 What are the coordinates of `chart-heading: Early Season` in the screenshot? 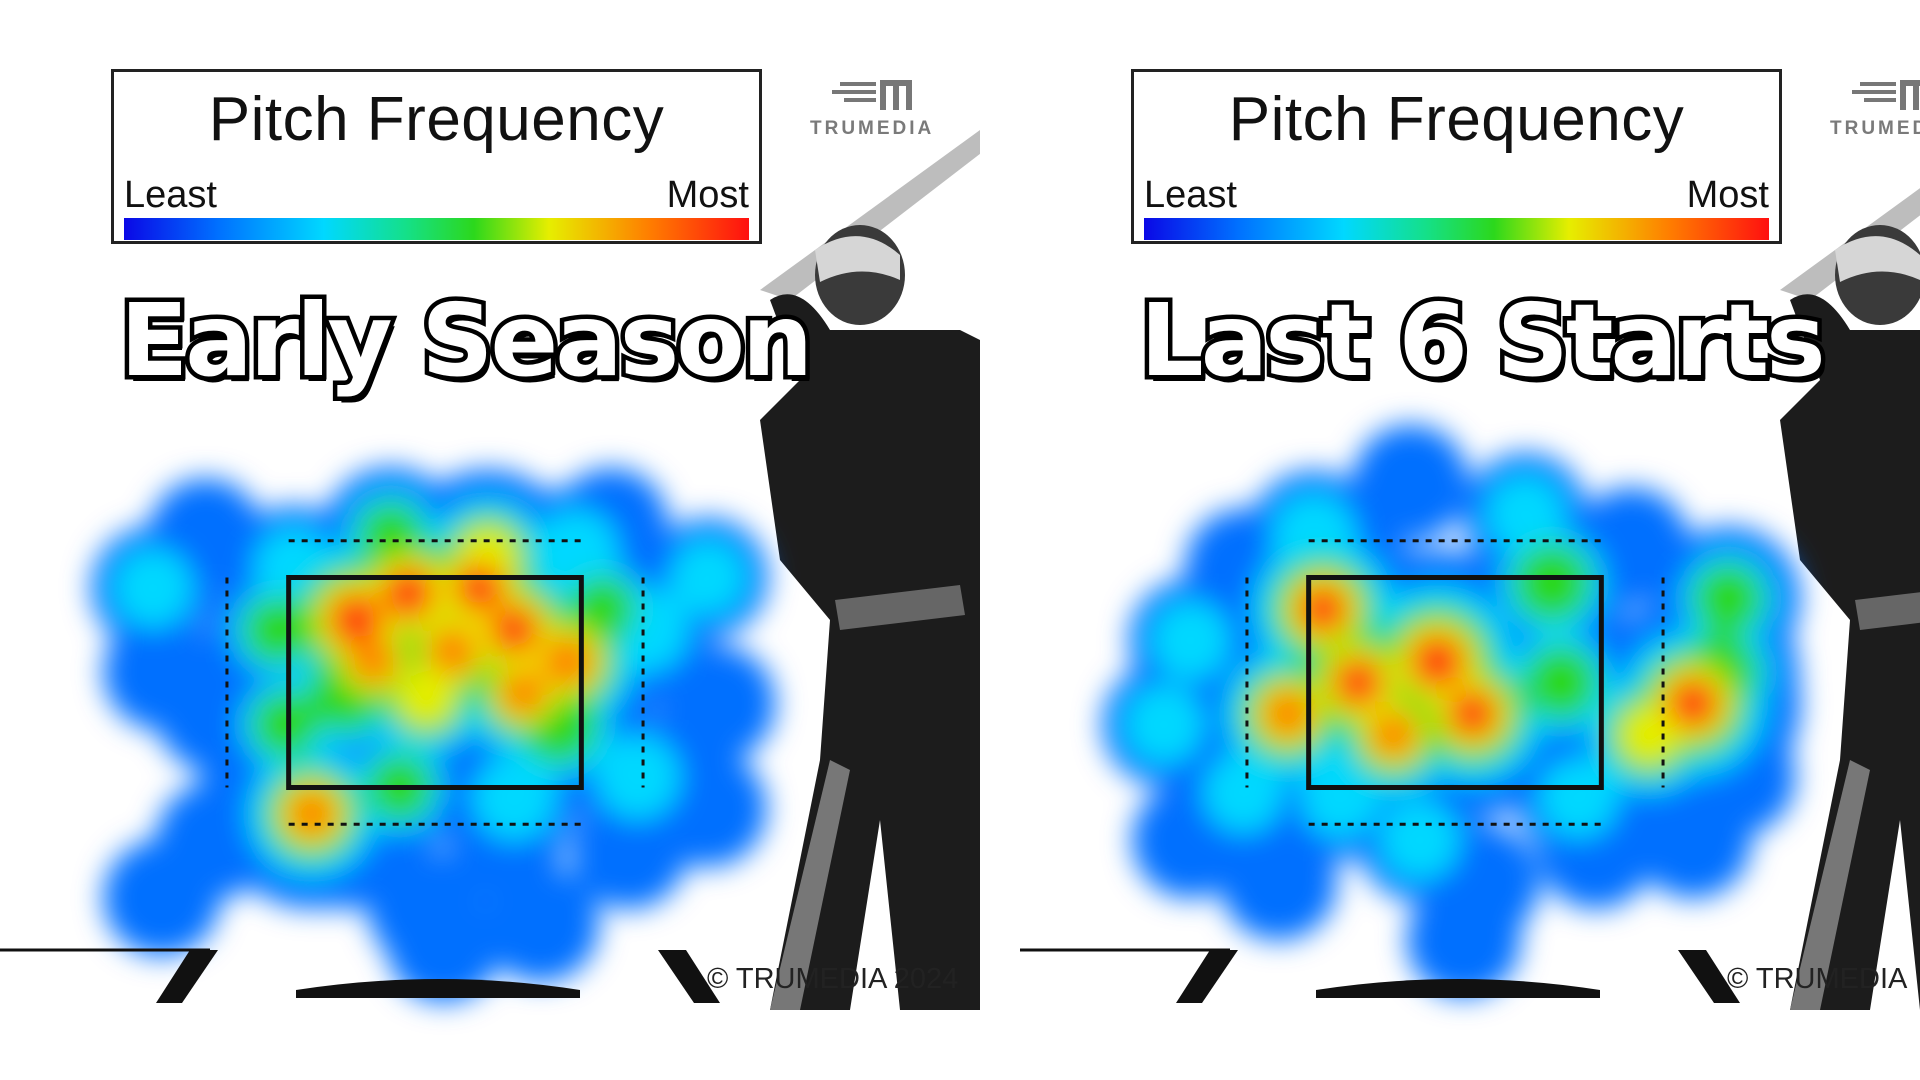 It's located at (466, 341).